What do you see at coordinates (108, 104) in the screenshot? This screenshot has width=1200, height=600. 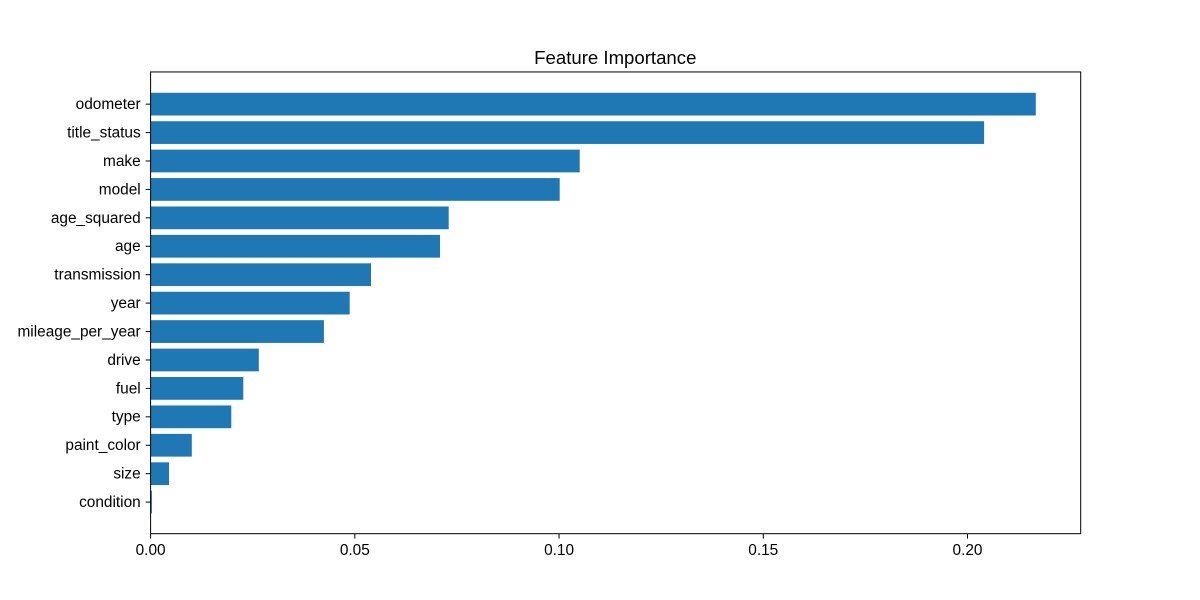 I see `svg-text: odometer` at bounding box center [108, 104].